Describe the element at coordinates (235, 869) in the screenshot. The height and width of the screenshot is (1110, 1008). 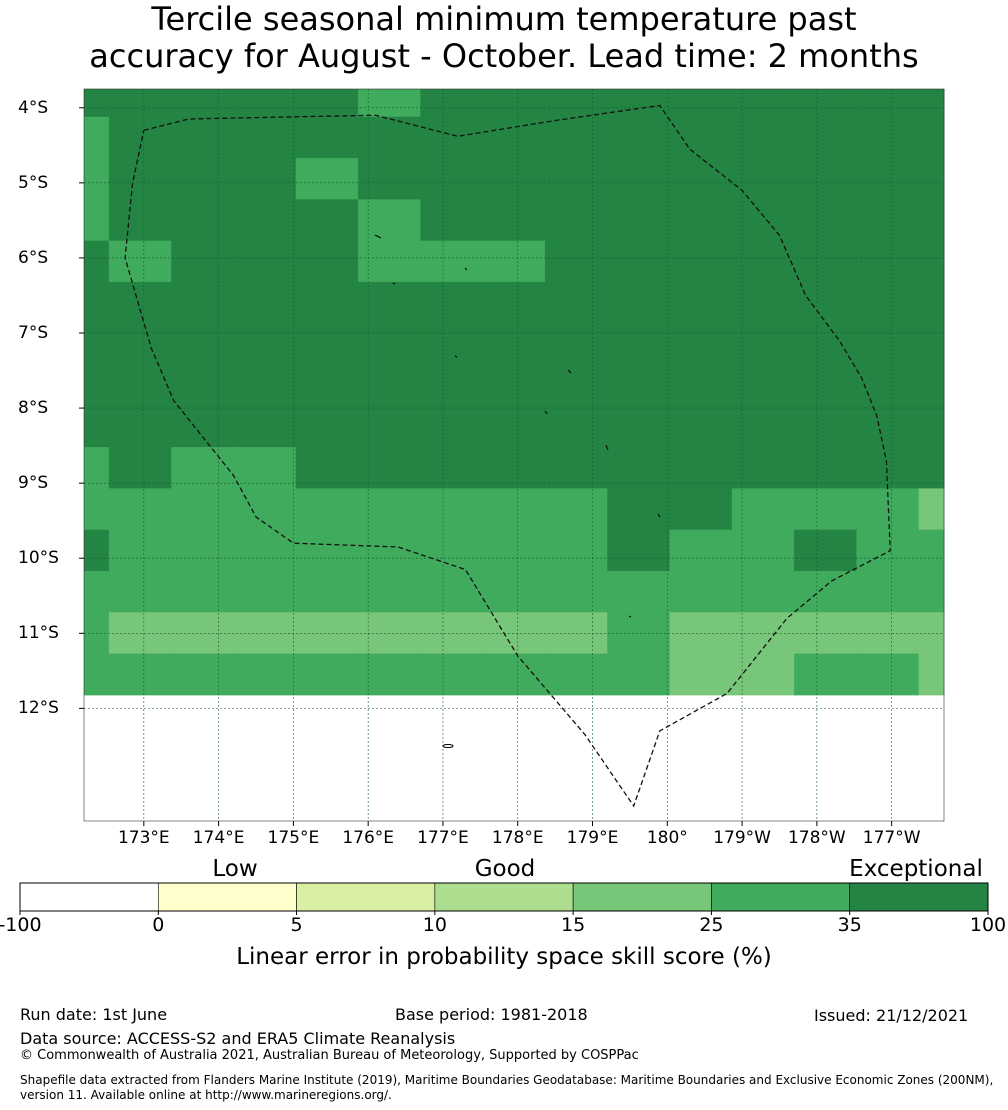
I see `colorbar-category-low: Low` at that location.